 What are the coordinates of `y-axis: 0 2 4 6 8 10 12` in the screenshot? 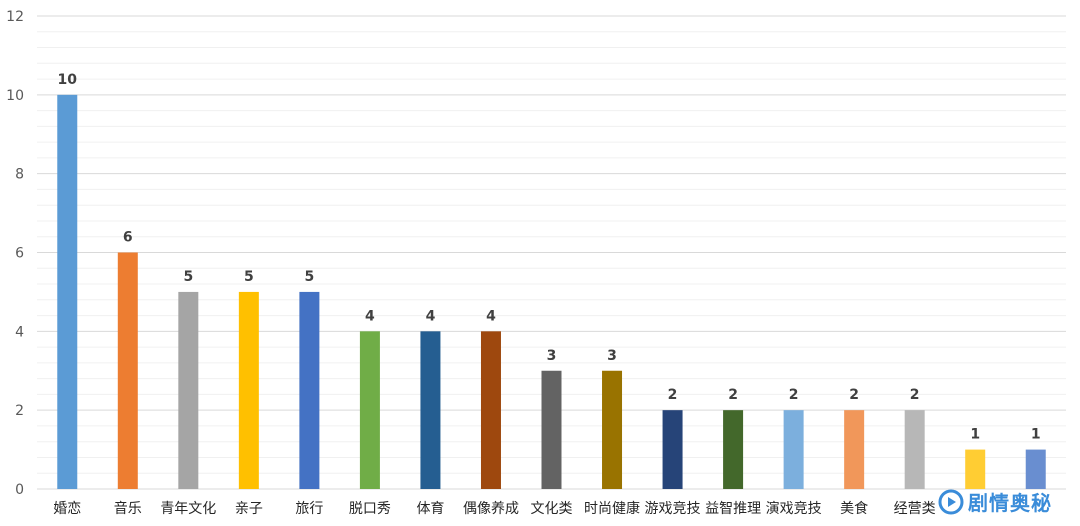 It's located at (15, 253).